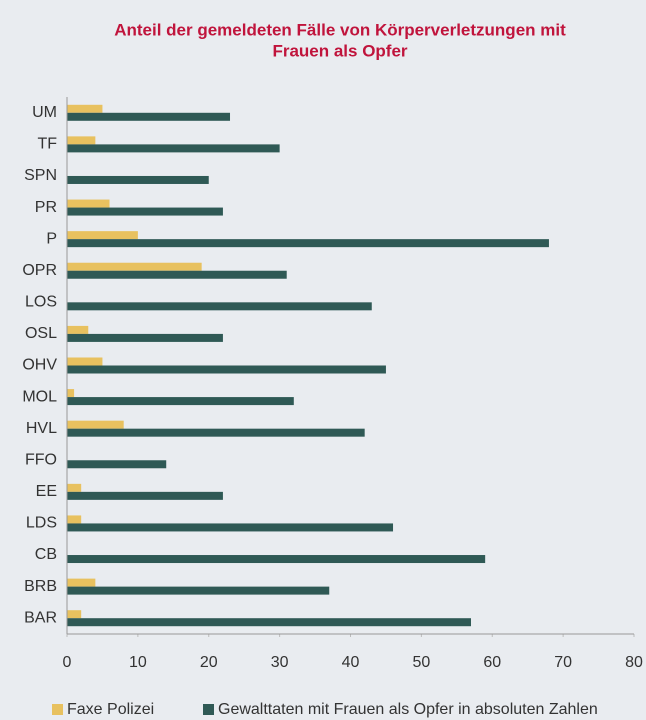 Image resolution: width=646 pixels, height=720 pixels. I want to click on x-tick-label: 10, so click(138, 662).